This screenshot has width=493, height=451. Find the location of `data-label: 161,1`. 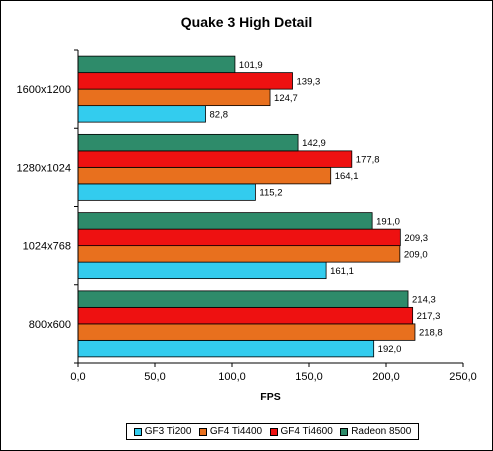

data-label: 161,1 is located at coordinates (342, 271).